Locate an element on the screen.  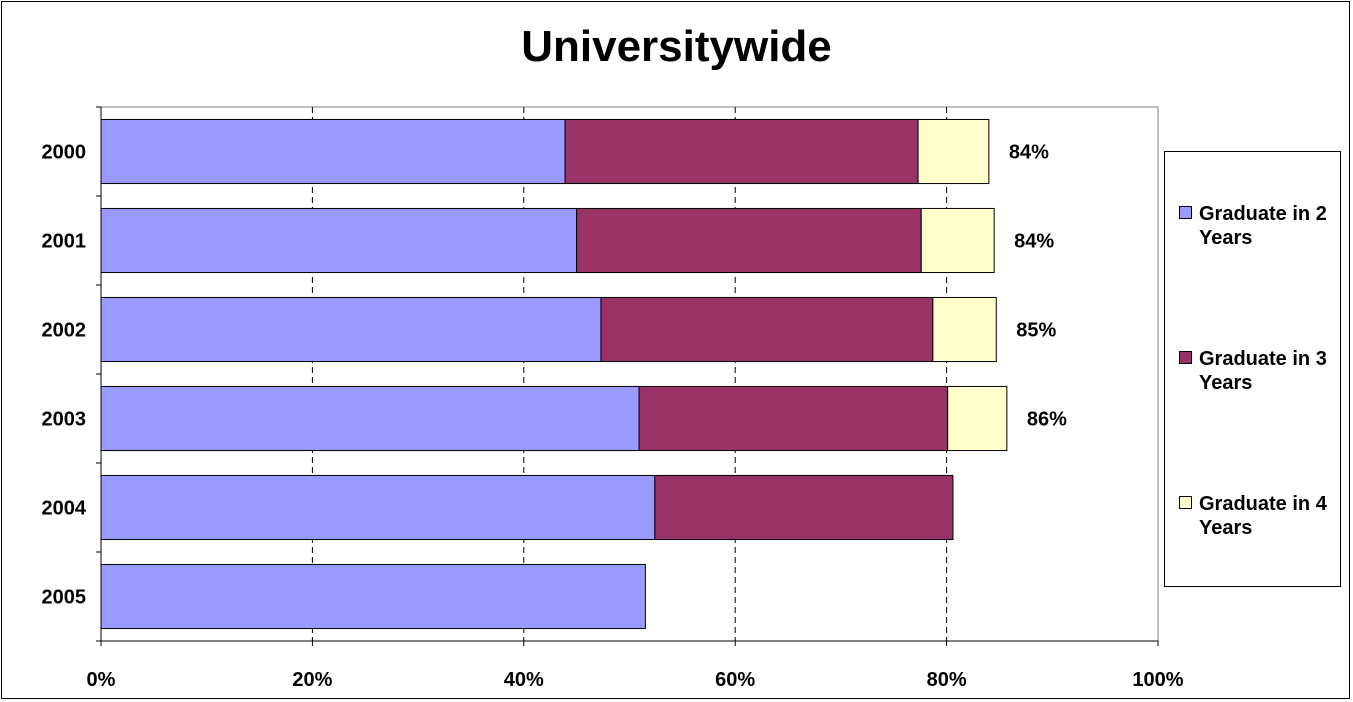
bar-2000-series-2-years is located at coordinates (333, 151).